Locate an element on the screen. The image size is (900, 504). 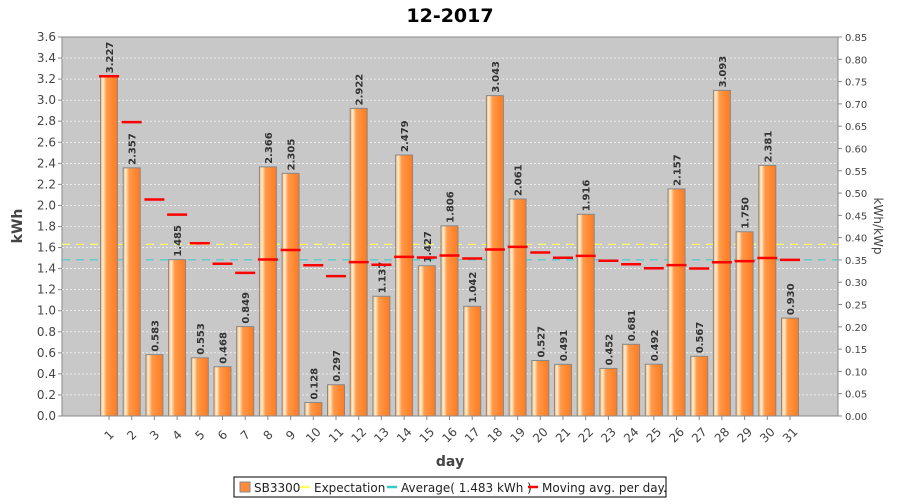
legend-label: SB3300 is located at coordinates (277, 488).